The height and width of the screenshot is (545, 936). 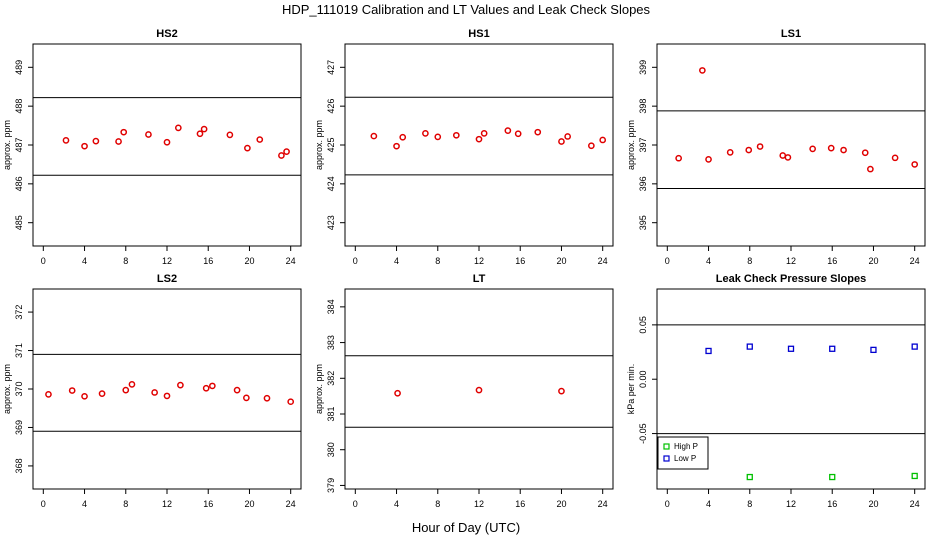 What do you see at coordinates (19, 465) in the screenshot?
I see `y-tick-label: 368` at bounding box center [19, 465].